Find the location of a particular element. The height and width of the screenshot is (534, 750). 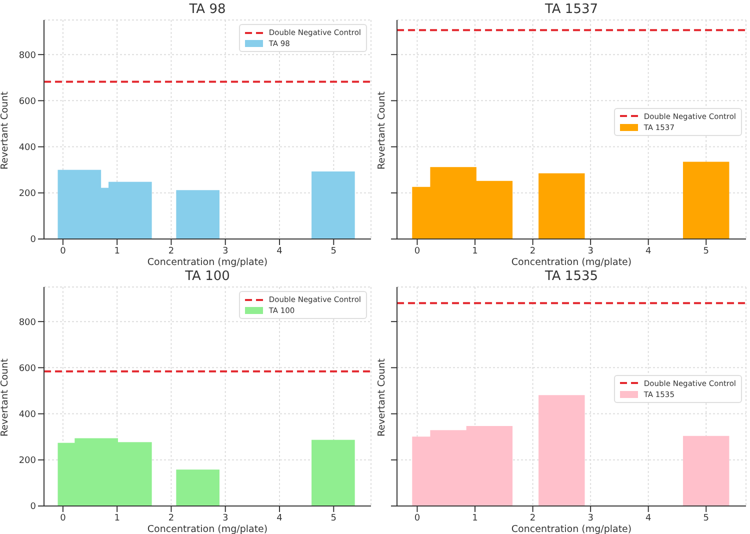

chart-title: TA 1535 is located at coordinates (572, 276).